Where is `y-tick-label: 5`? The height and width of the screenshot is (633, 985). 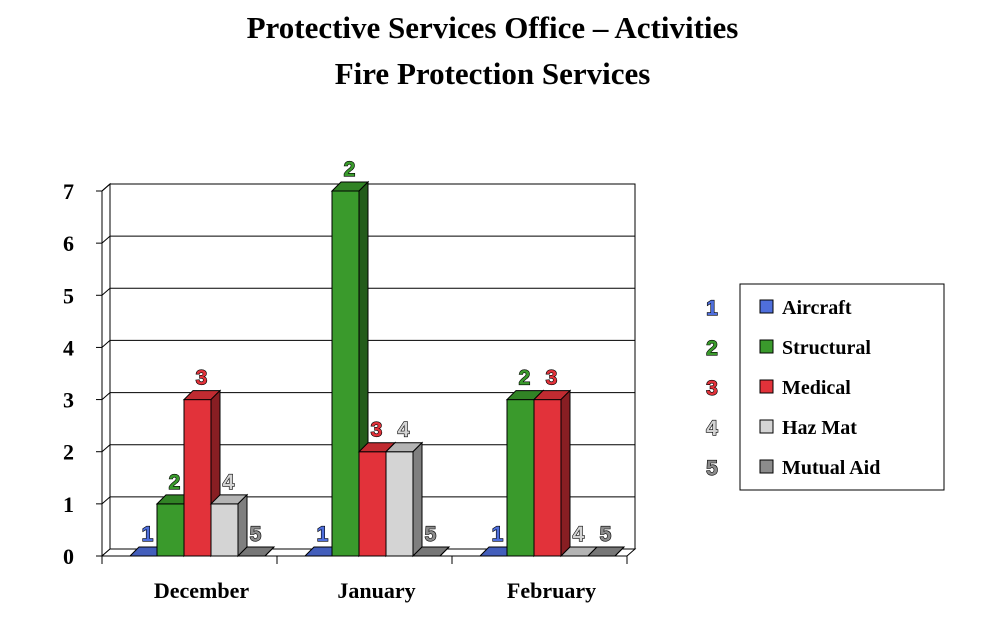 y-tick-label: 5 is located at coordinates (68, 295).